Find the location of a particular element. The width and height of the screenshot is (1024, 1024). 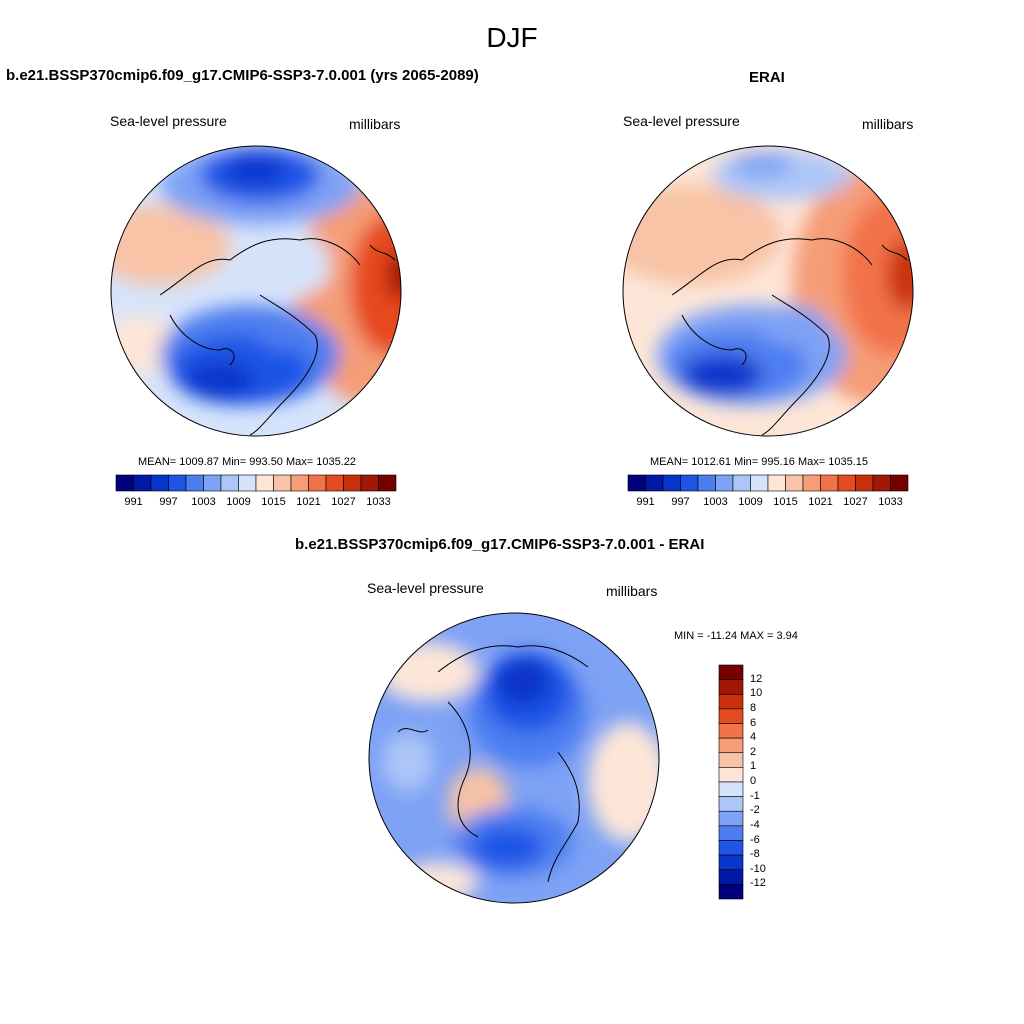

colorbar-tick-label: 0 is located at coordinates (753, 781).